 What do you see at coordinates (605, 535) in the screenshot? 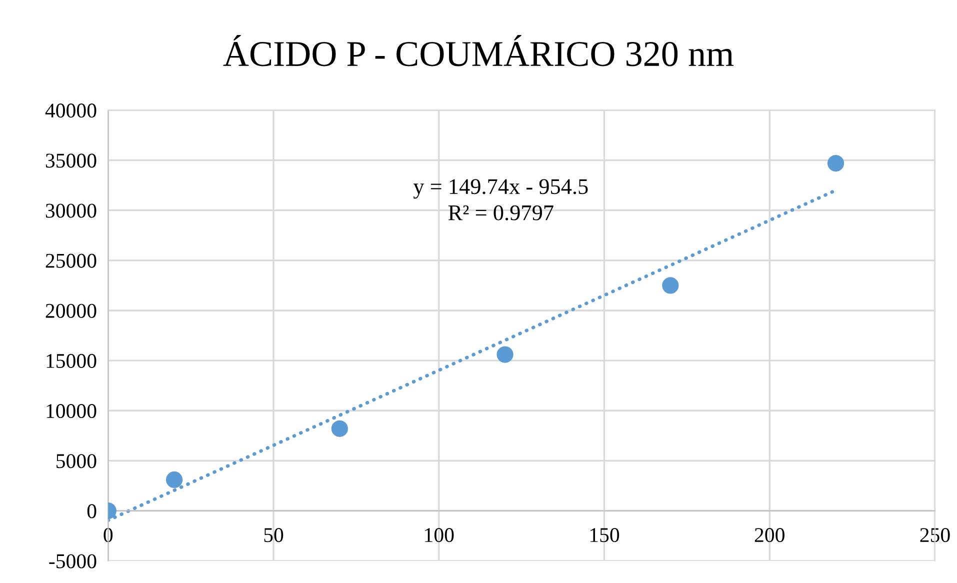
I see `x-tick-label: 150` at bounding box center [605, 535].